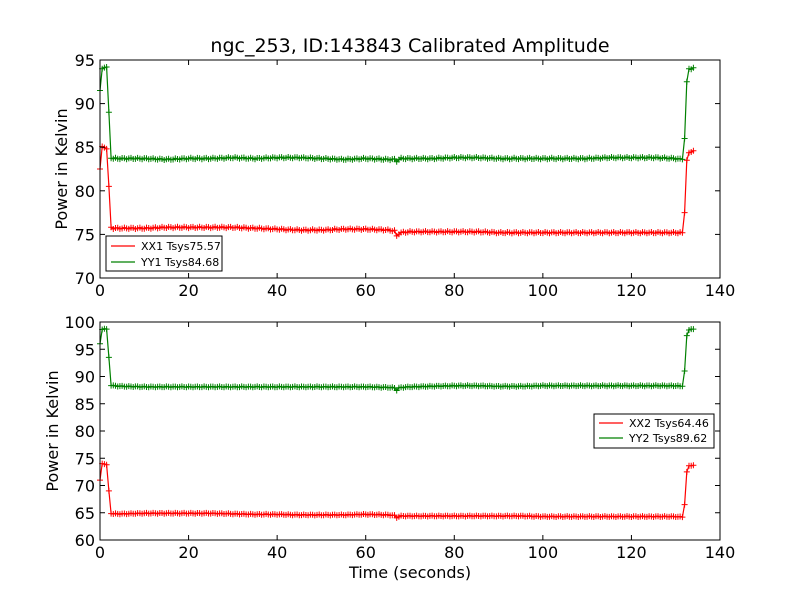  What do you see at coordinates (85, 431) in the screenshot?
I see `bottom-ytick-label: 80` at bounding box center [85, 431].